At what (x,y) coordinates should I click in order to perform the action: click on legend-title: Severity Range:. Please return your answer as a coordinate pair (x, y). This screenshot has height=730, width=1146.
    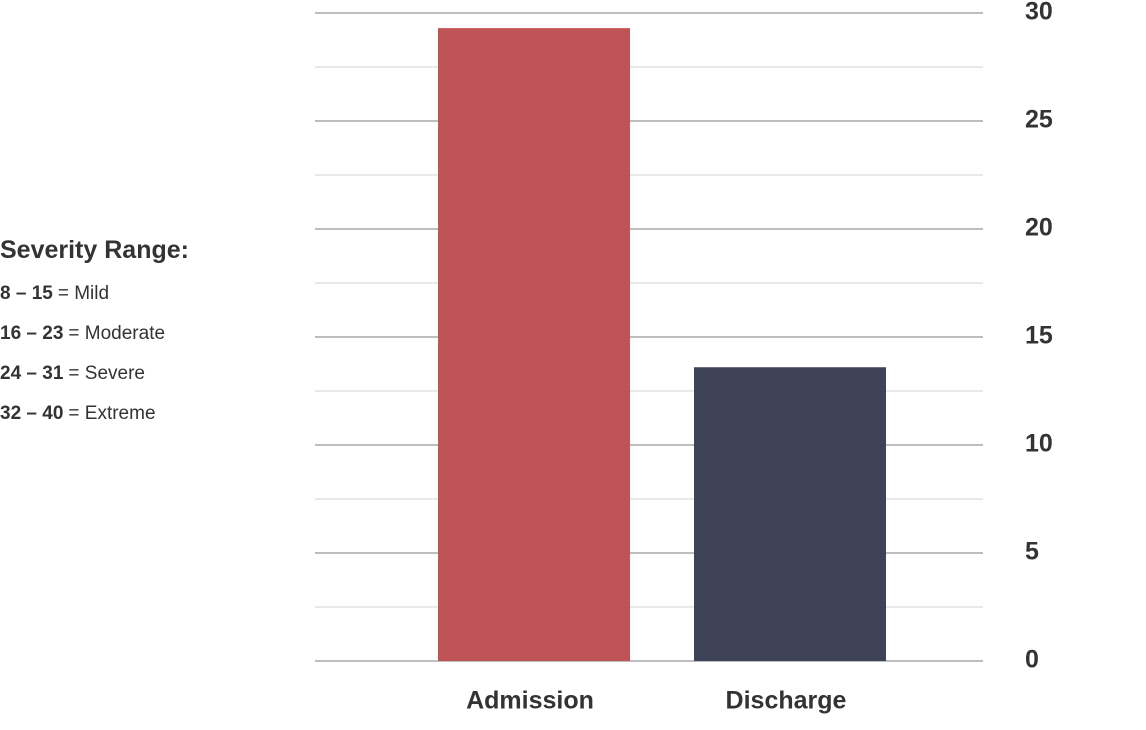
    Looking at the image, I should click on (94, 250).